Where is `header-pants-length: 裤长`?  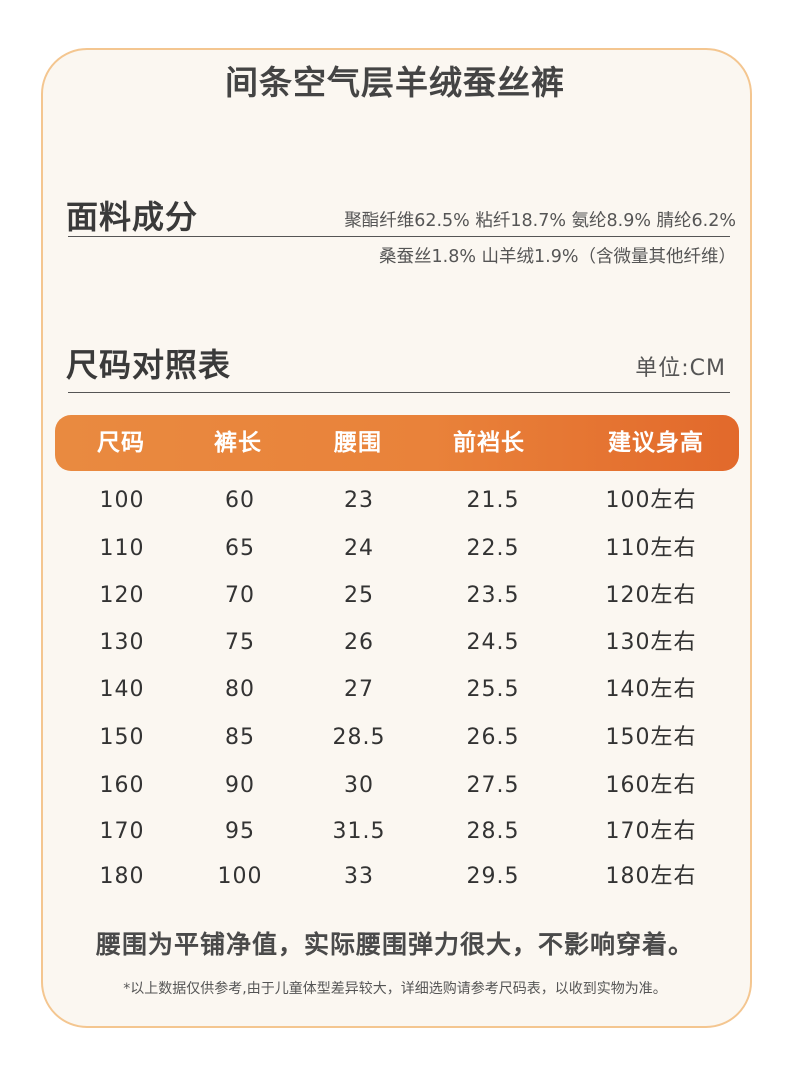
header-pants-length: 裤长 is located at coordinates (238, 443).